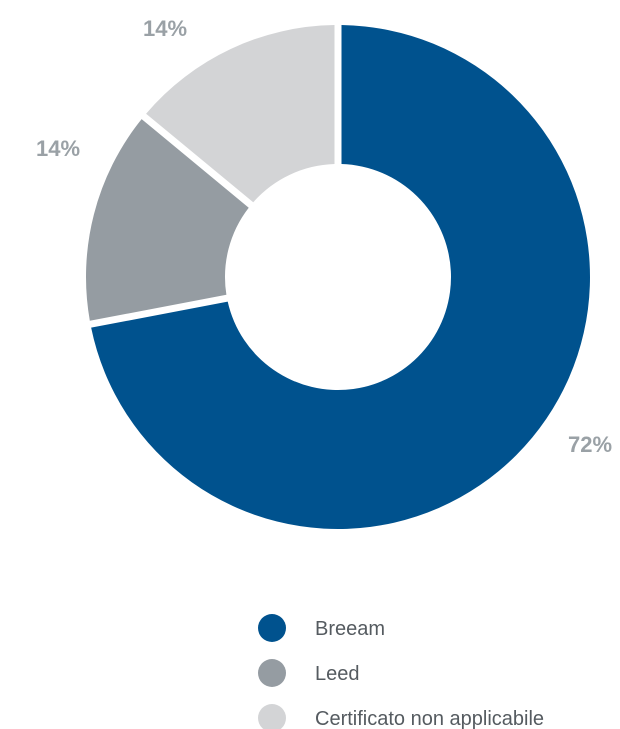  Describe the element at coordinates (401, 671) in the screenshot. I see `legend: Breeam Leed Certificato non applicabile` at that location.